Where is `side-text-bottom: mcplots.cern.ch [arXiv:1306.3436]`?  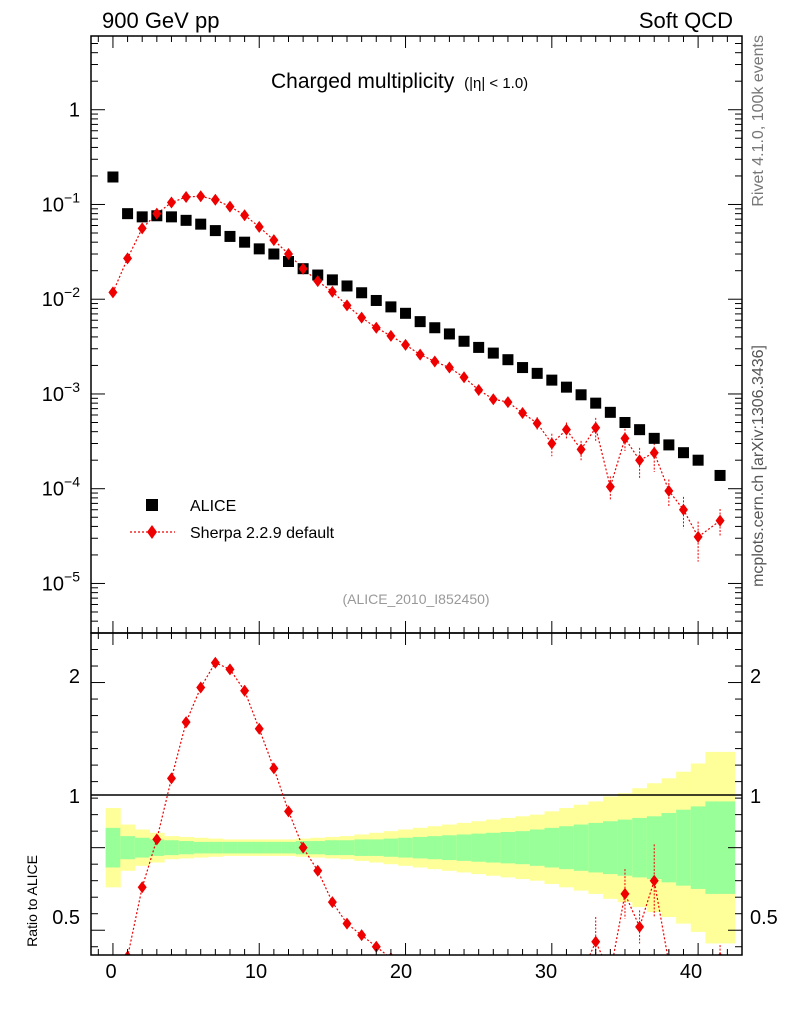
side-text-bottom: mcplots.cern.ch [arXiv:1306.3436] is located at coordinates (758, 466).